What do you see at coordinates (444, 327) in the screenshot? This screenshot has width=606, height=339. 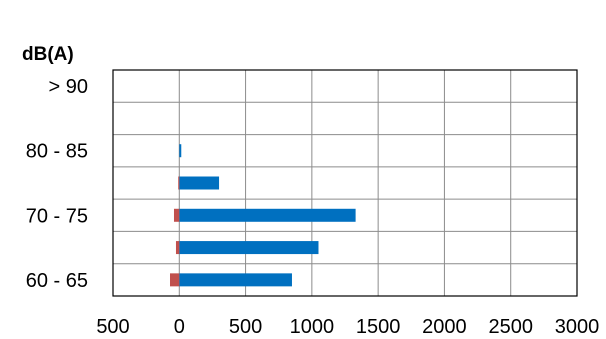 I see `x-tick-label: 2000` at bounding box center [444, 327].